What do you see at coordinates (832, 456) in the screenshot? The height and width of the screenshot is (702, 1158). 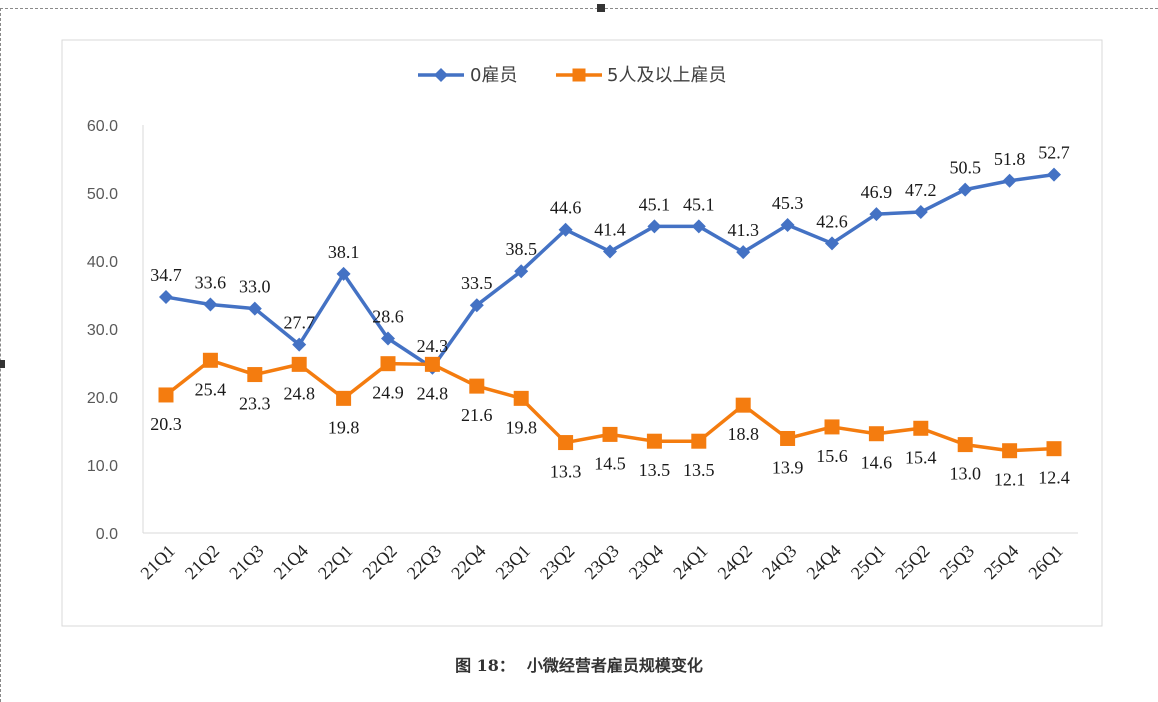 I see `data-label: 15.6` at bounding box center [832, 456].